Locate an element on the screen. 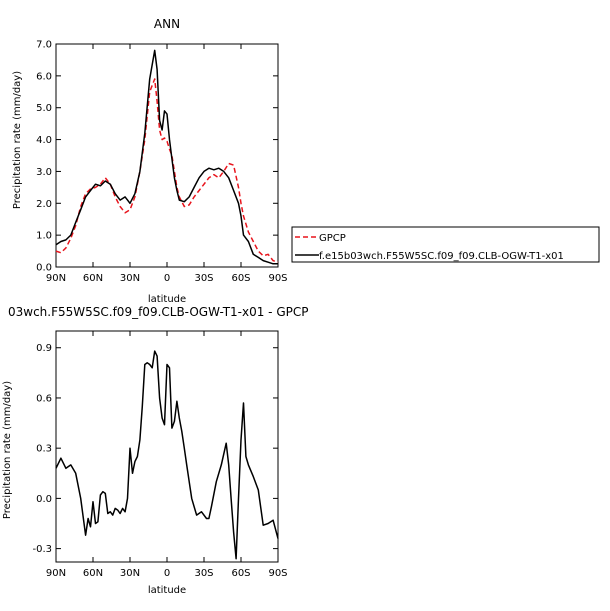 The width and height of the screenshot is (610, 611). difference-line is located at coordinates (167, 455).